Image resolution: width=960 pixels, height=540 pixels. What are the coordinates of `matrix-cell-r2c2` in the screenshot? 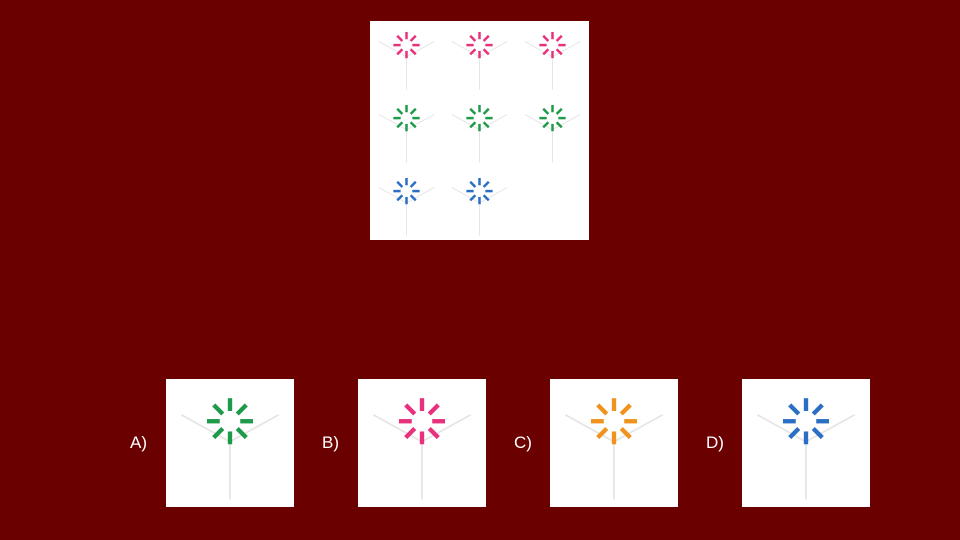 It's located at (479, 130).